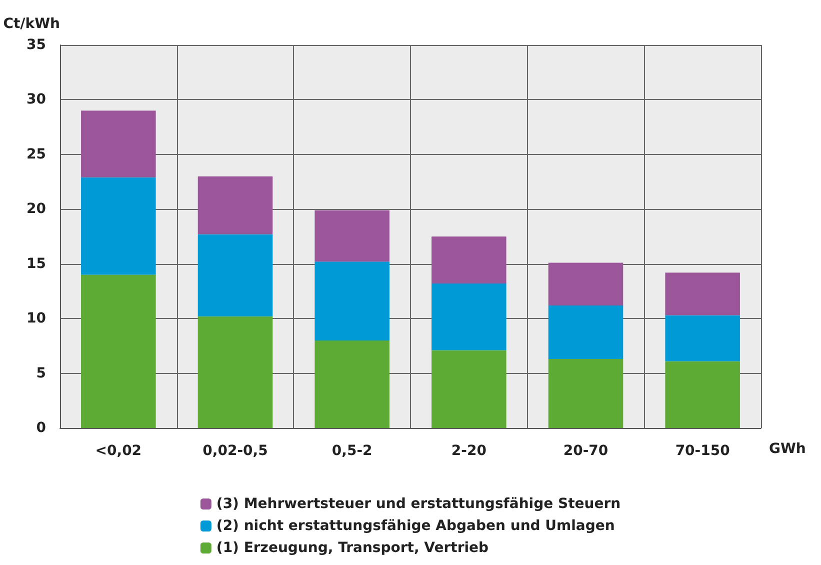 This screenshot has width=821, height=565. What do you see at coordinates (585, 451) in the screenshot?
I see `x-tick-label: 20-70` at bounding box center [585, 451].